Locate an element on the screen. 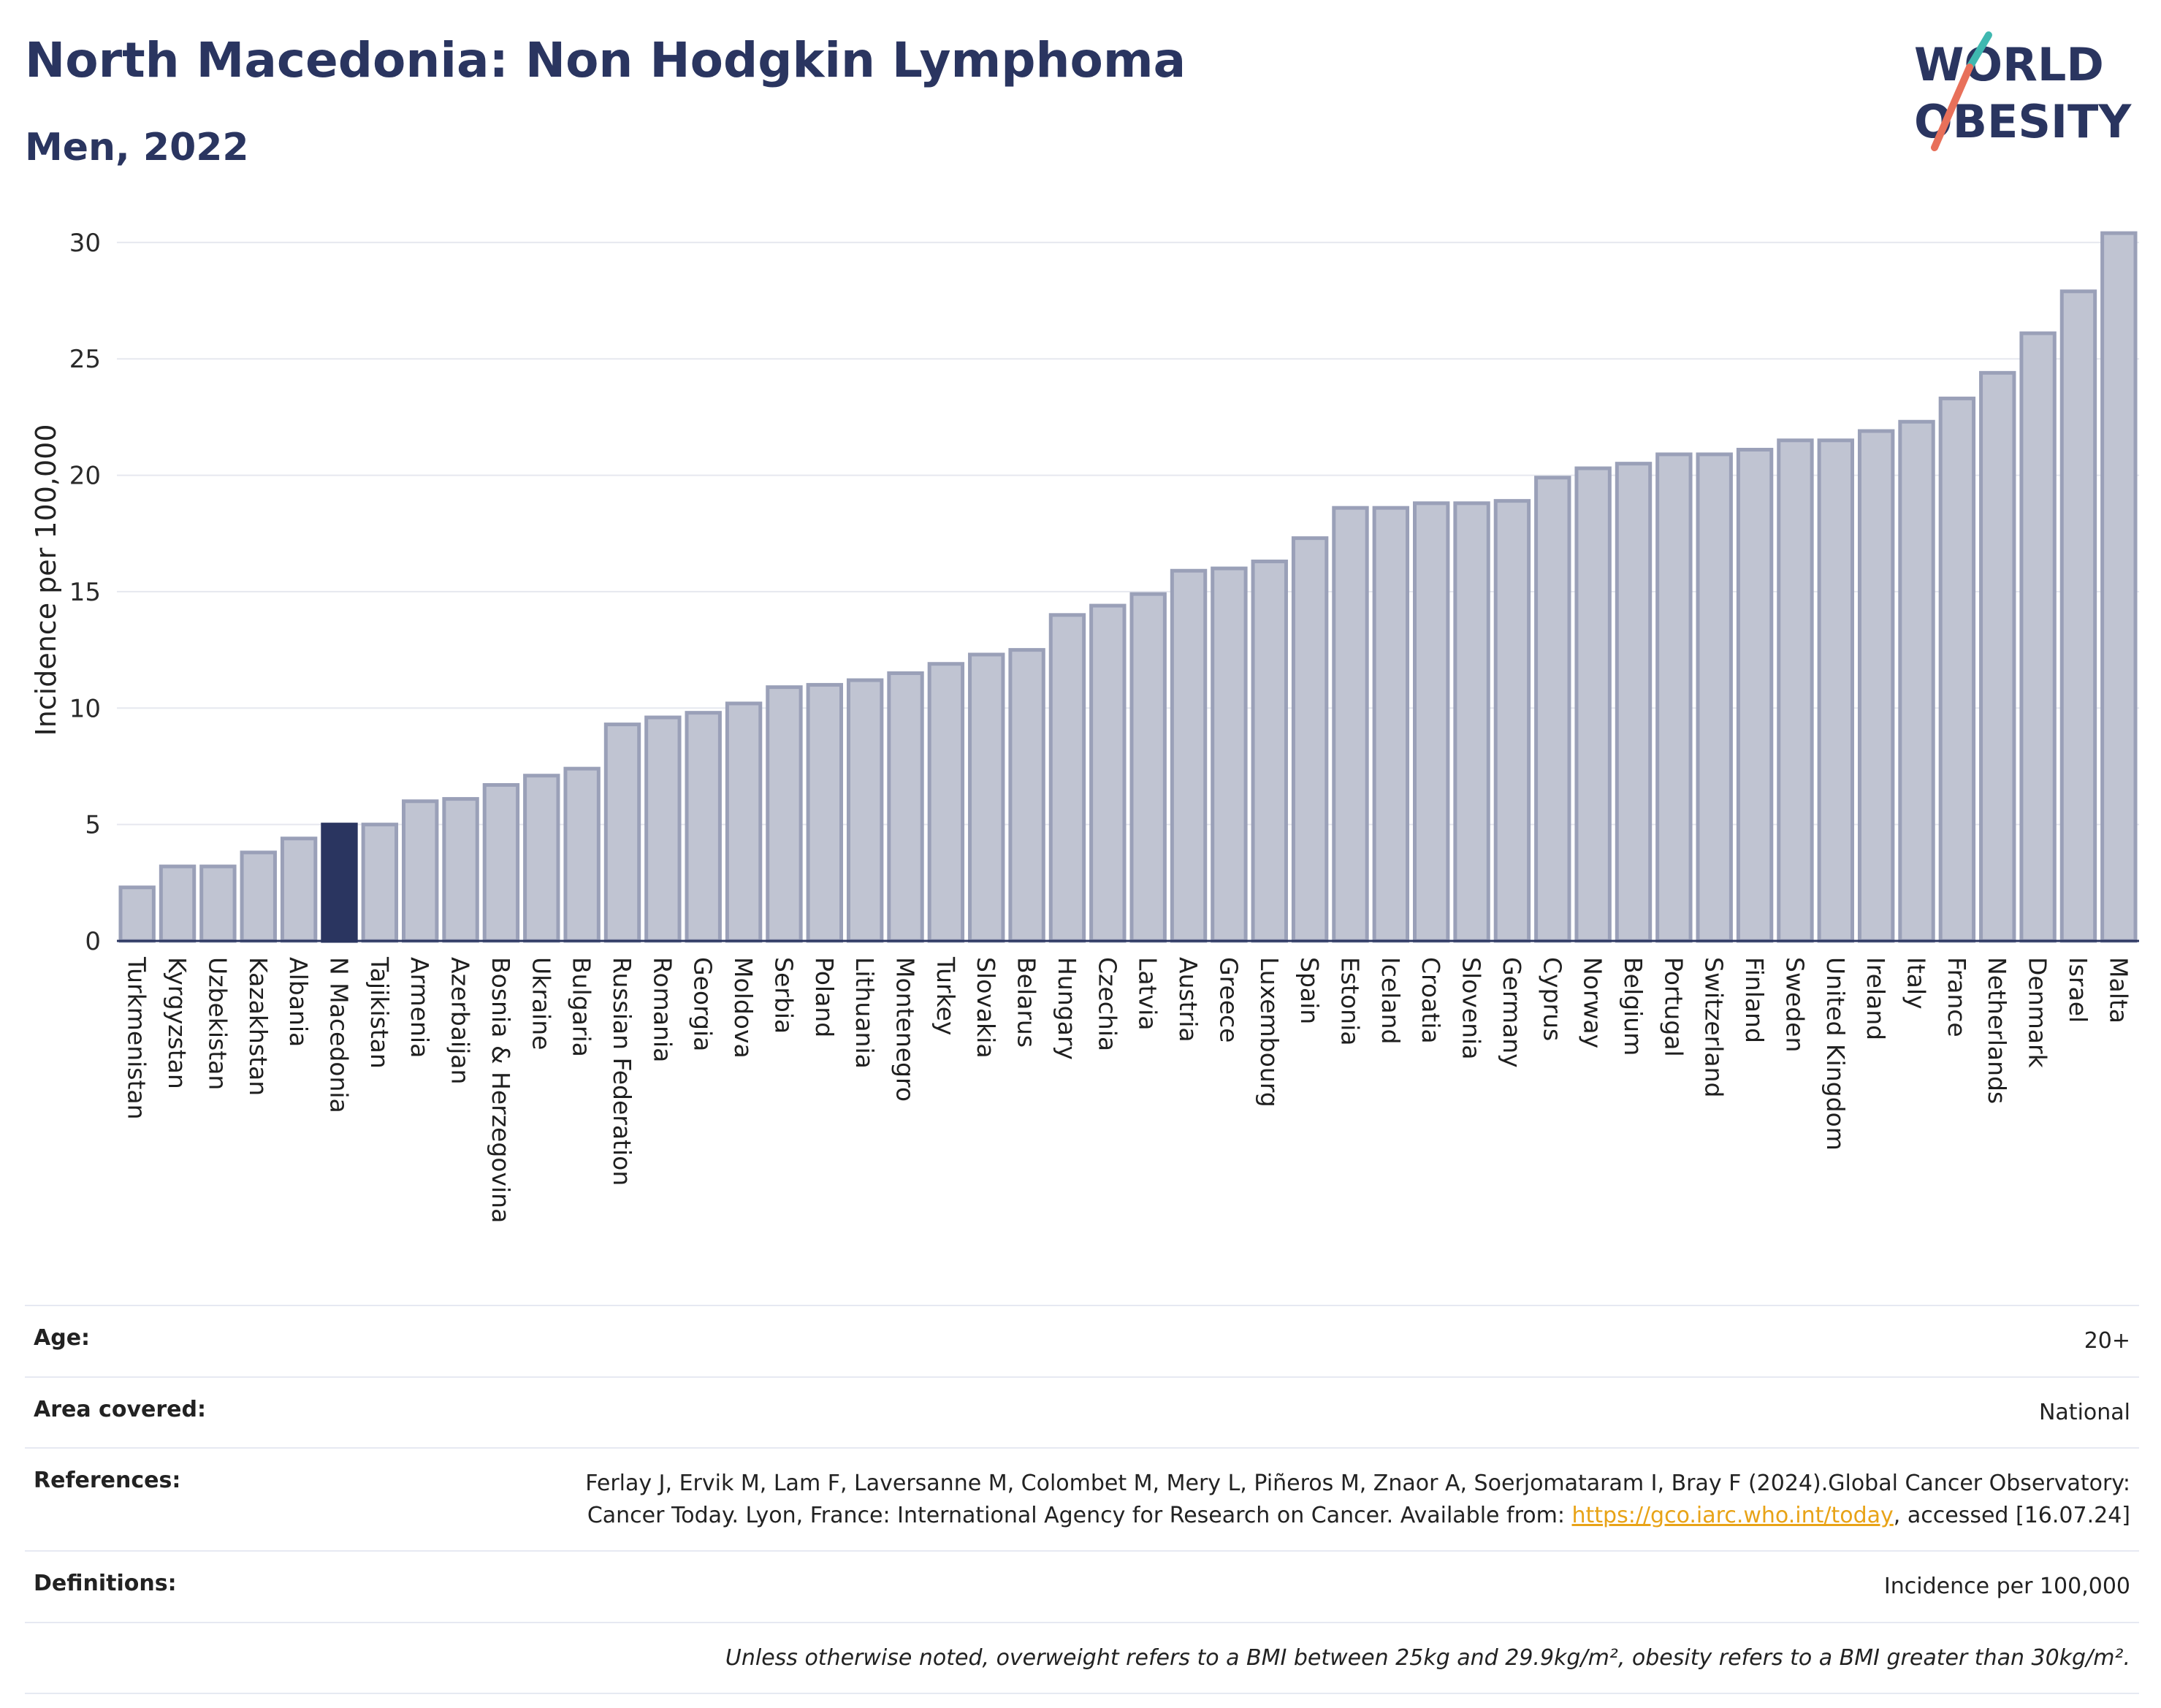 The height and width of the screenshot is (1708, 2161). x-tick-label: Hungary is located at coordinates (1067, 1009).